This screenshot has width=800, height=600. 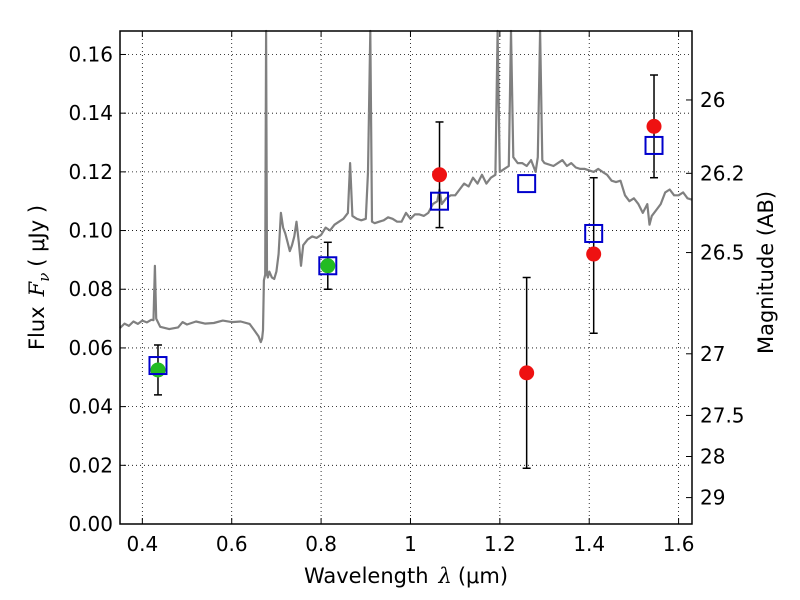 I want to click on x-axis-label: Wavelength λ (μm), so click(x=406, y=576).